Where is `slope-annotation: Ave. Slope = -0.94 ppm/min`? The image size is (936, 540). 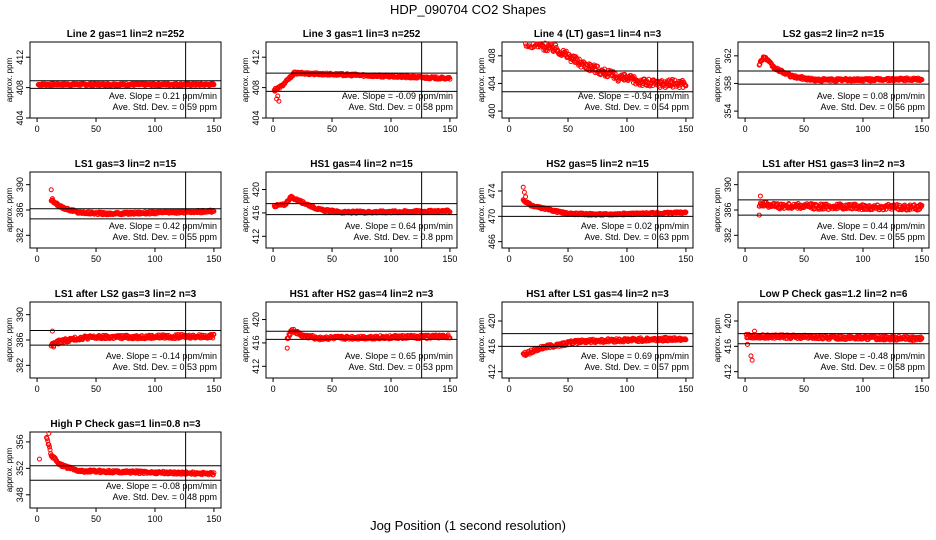 slope-annotation: Ave. Slope = -0.94 ppm/min is located at coordinates (633, 96).